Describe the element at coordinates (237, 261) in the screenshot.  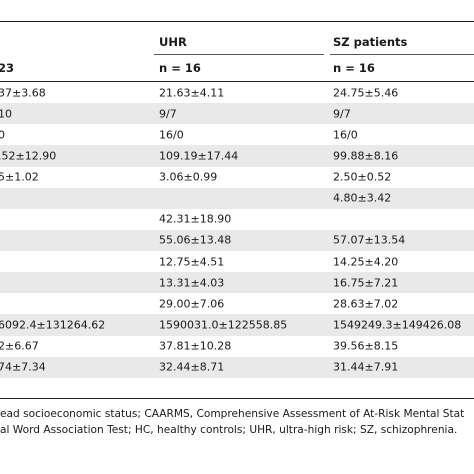
I see `table-row: 12.75±4.51 14.25±4.20` at that location.